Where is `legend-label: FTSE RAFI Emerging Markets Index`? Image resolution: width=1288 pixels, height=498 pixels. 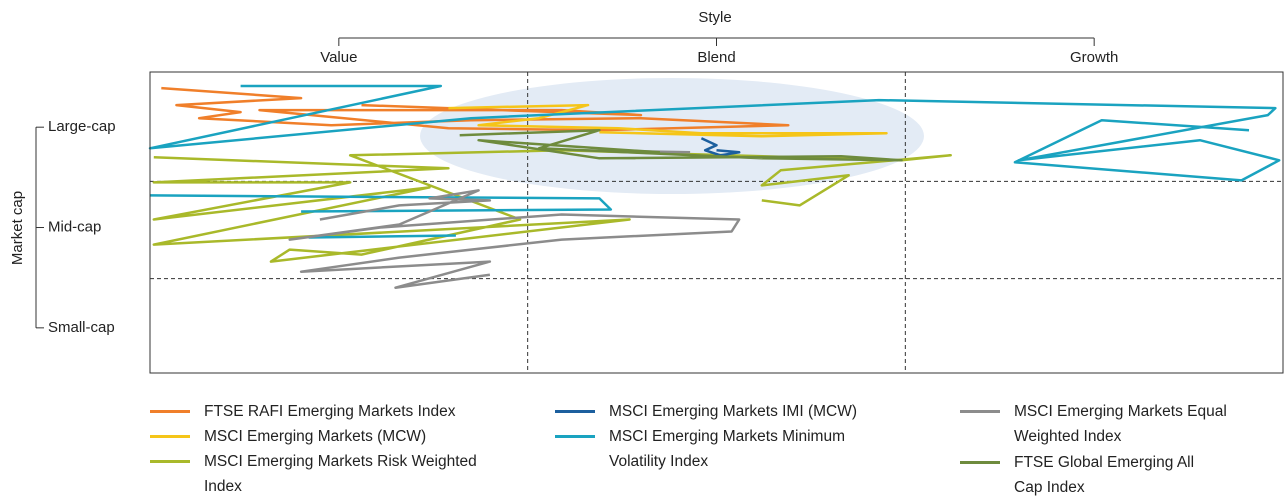 legend-label: FTSE RAFI Emerging Markets Index is located at coordinates (330, 411).